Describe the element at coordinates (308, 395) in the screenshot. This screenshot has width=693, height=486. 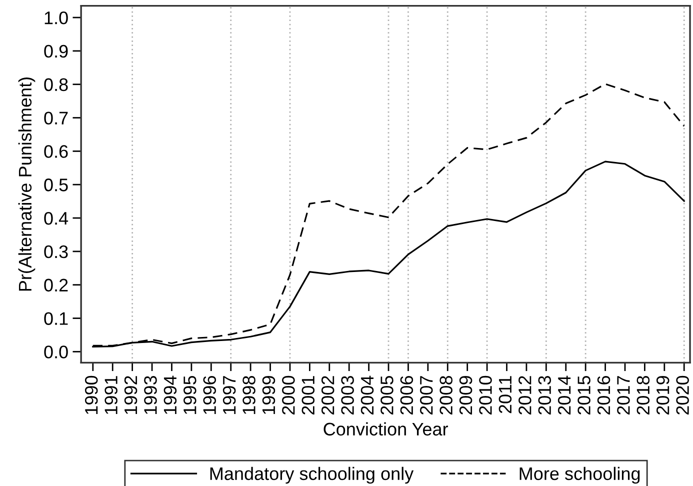
I see `x-tick-label: 2001` at that location.